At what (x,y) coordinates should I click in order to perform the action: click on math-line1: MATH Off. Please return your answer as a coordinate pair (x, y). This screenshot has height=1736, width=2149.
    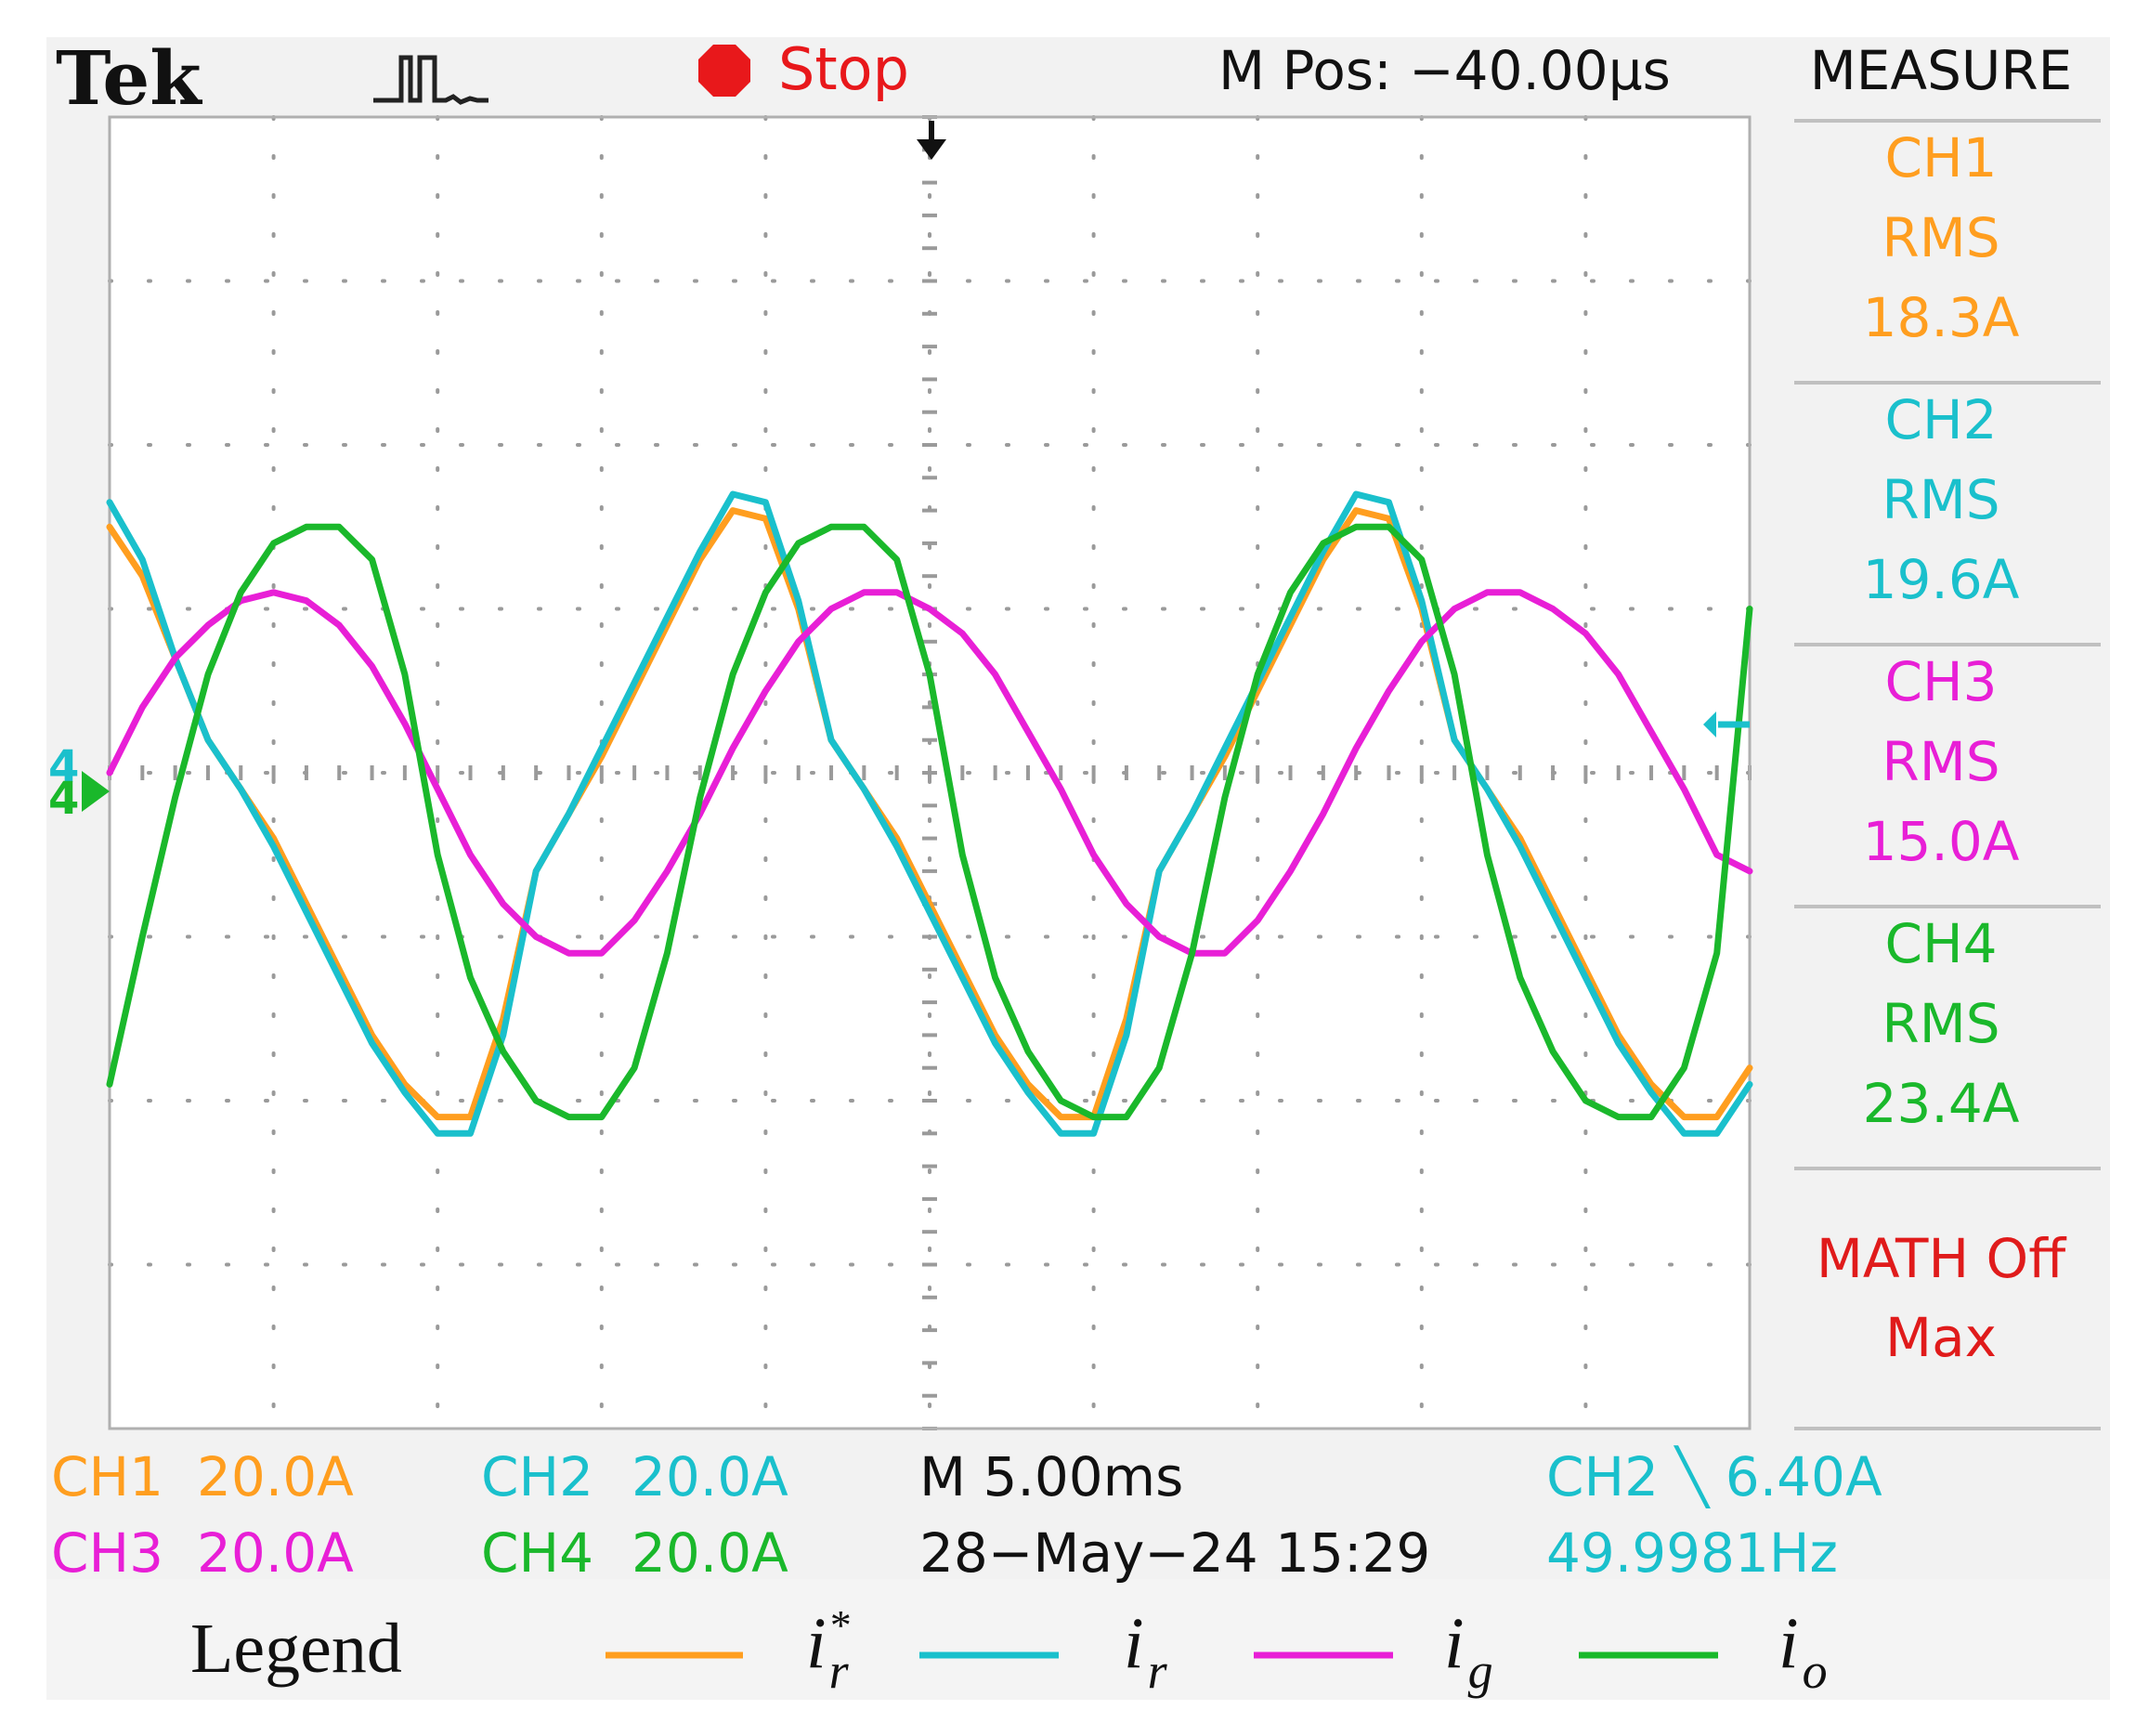
    Looking at the image, I should click on (1942, 1259).